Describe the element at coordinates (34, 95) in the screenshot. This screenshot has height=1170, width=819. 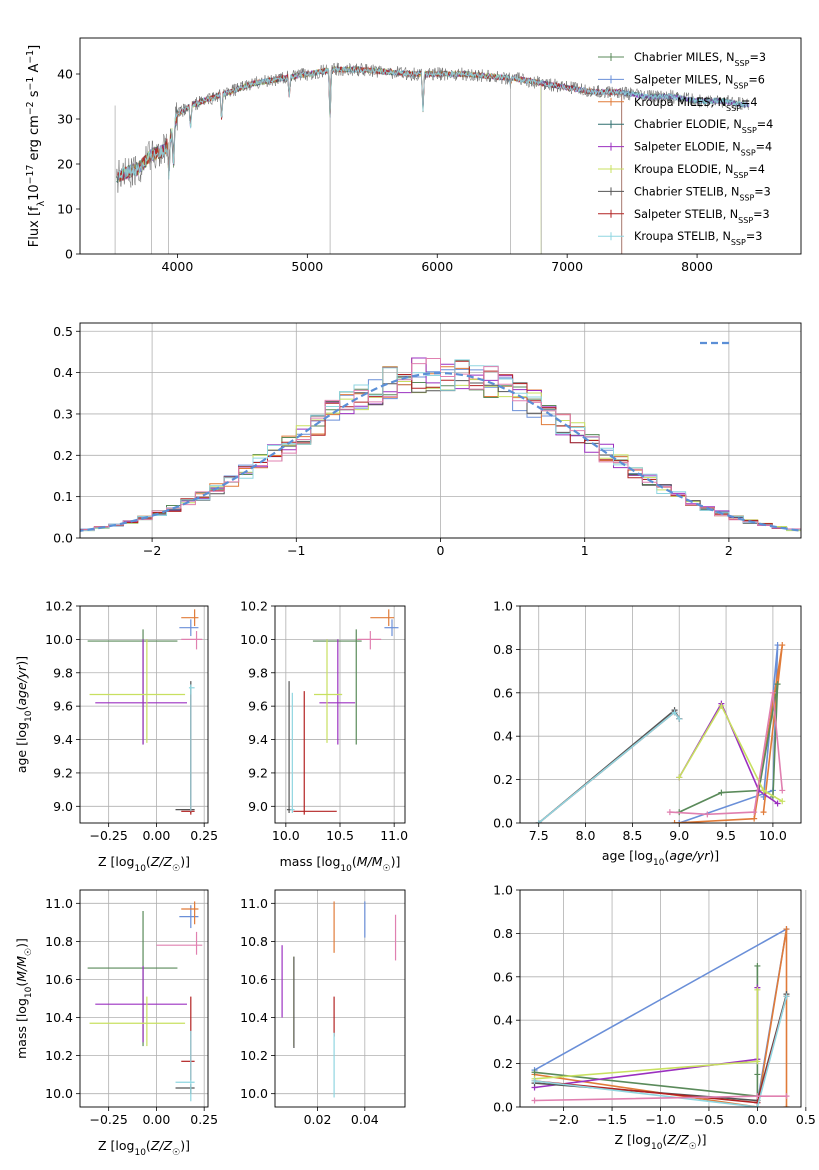
I see `label-part: s` at that location.